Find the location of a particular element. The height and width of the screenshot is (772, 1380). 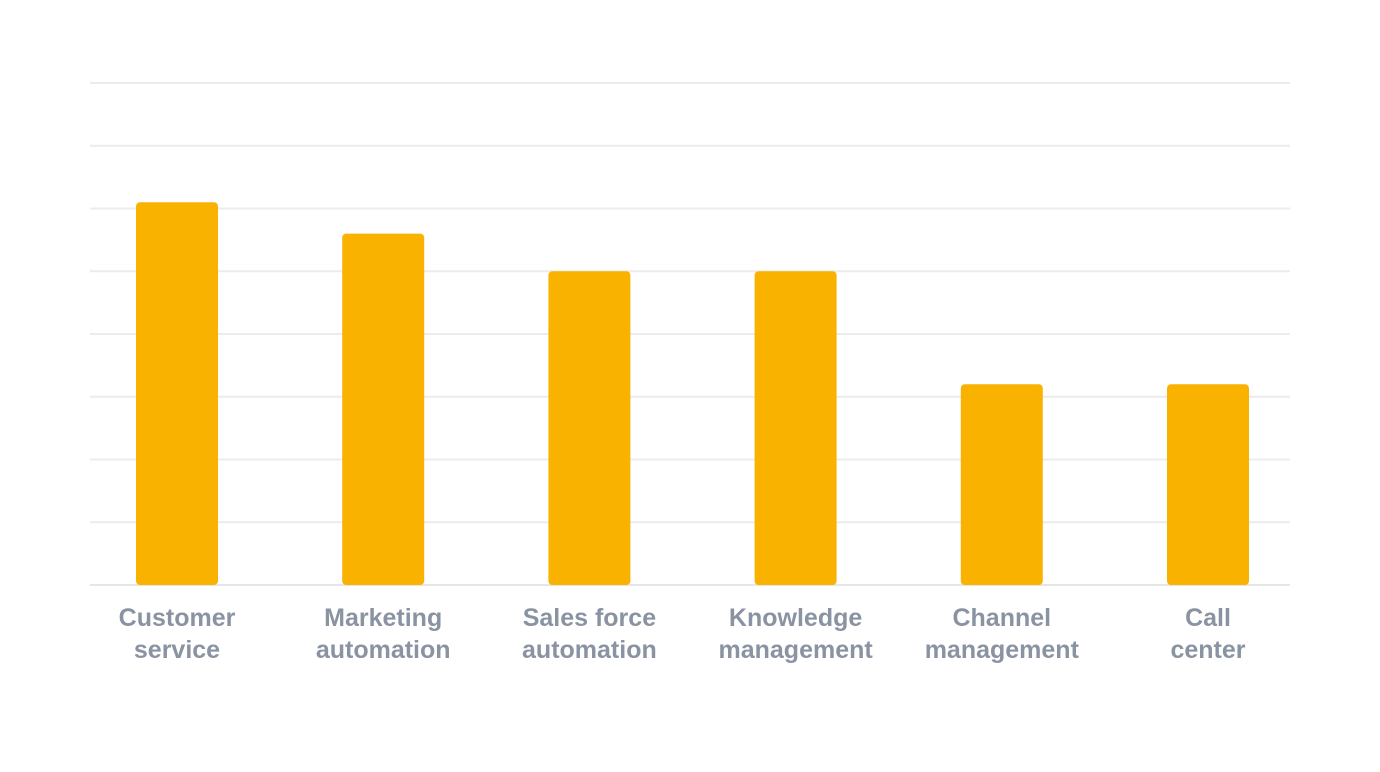

x-tick-label: Customer service is located at coordinates (177, 634).